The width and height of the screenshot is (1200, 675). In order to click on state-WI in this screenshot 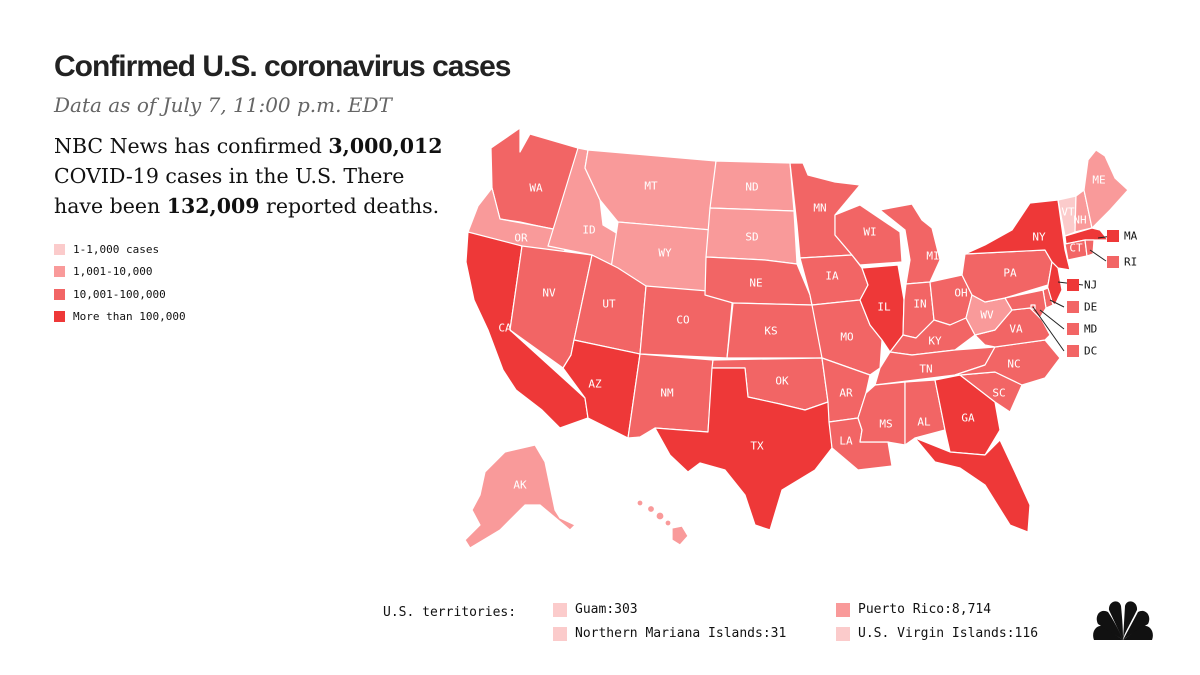, I will do `click(868, 235)`.